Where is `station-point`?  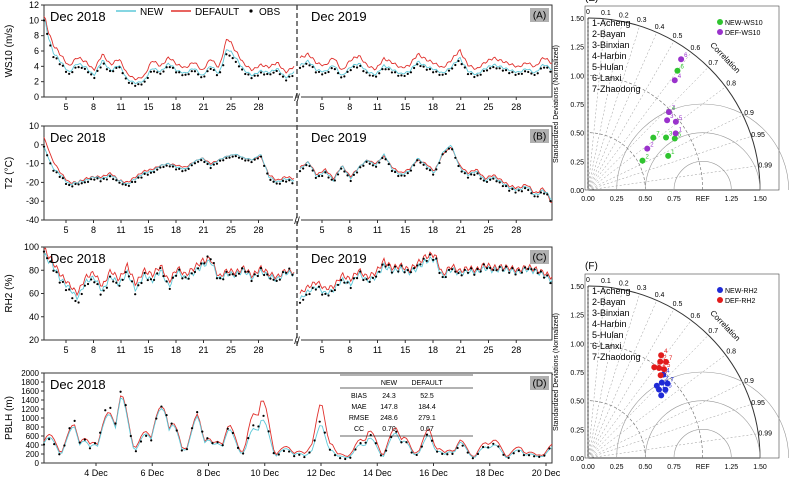 station-point is located at coordinates (660, 375).